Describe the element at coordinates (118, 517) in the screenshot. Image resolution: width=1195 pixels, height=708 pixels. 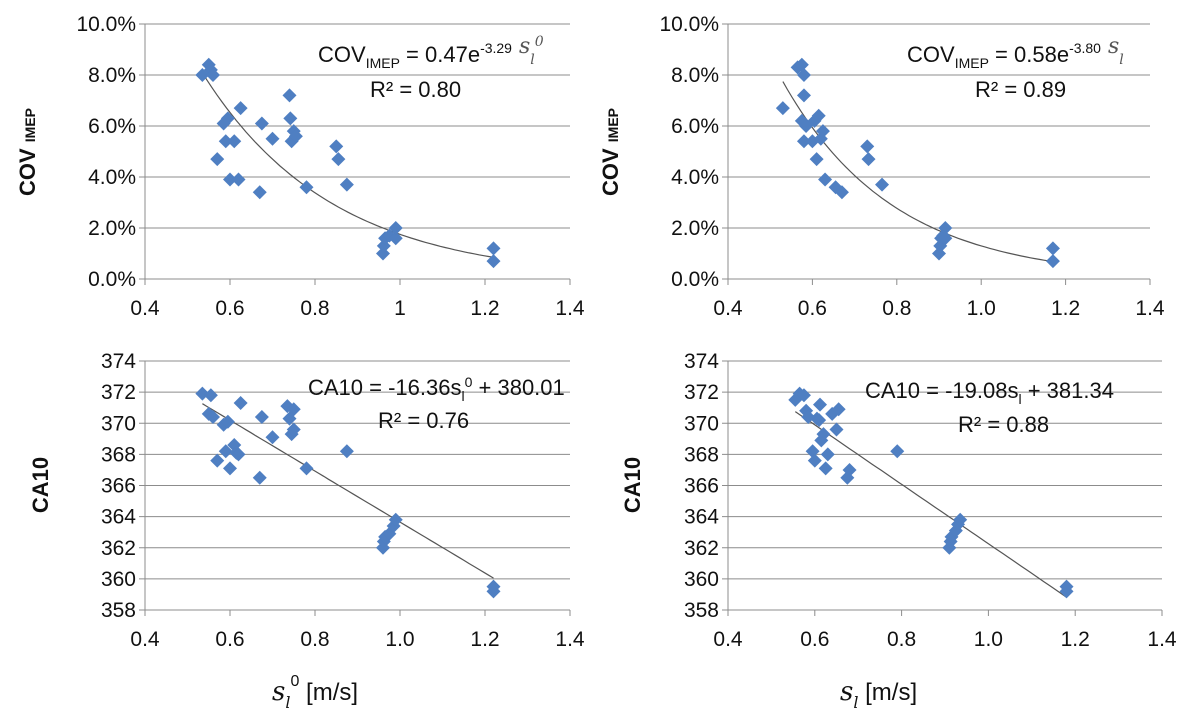
I see `y-tick-label: 364` at that location.